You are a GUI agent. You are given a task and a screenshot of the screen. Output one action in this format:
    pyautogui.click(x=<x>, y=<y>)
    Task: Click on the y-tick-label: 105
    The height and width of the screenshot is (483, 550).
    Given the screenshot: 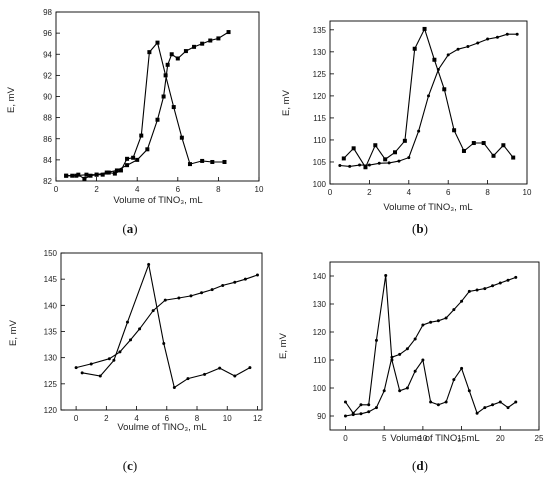 What is the action you would take?
    pyautogui.click(x=320, y=162)
    